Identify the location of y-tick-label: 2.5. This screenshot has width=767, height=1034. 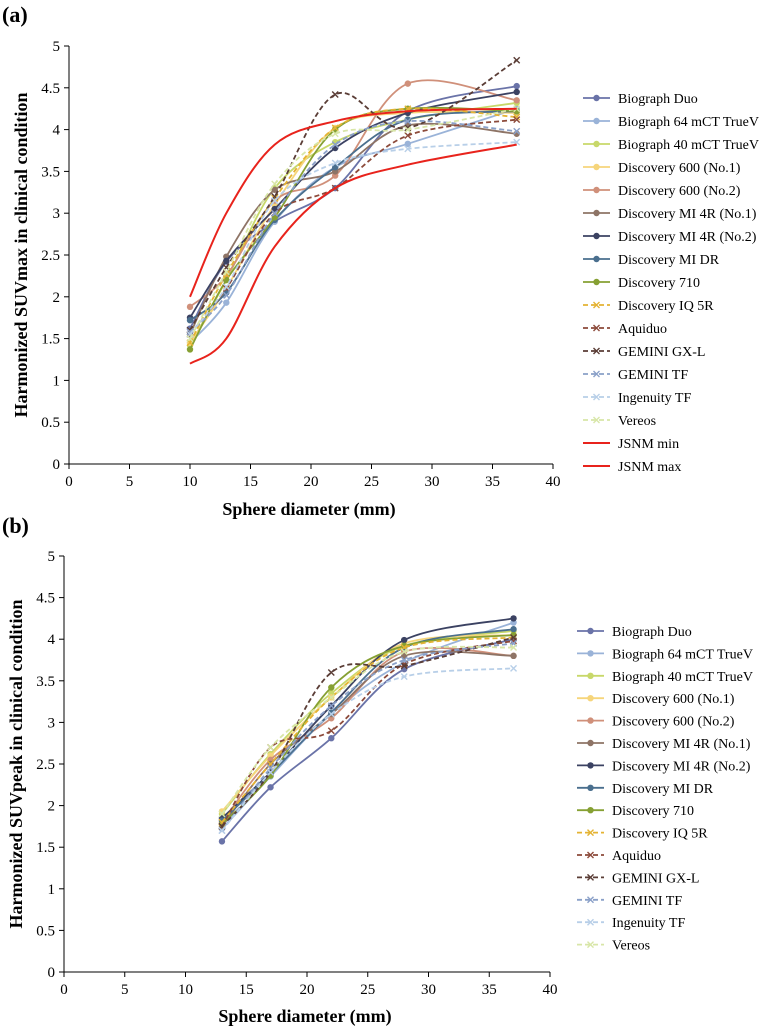
(50, 256).